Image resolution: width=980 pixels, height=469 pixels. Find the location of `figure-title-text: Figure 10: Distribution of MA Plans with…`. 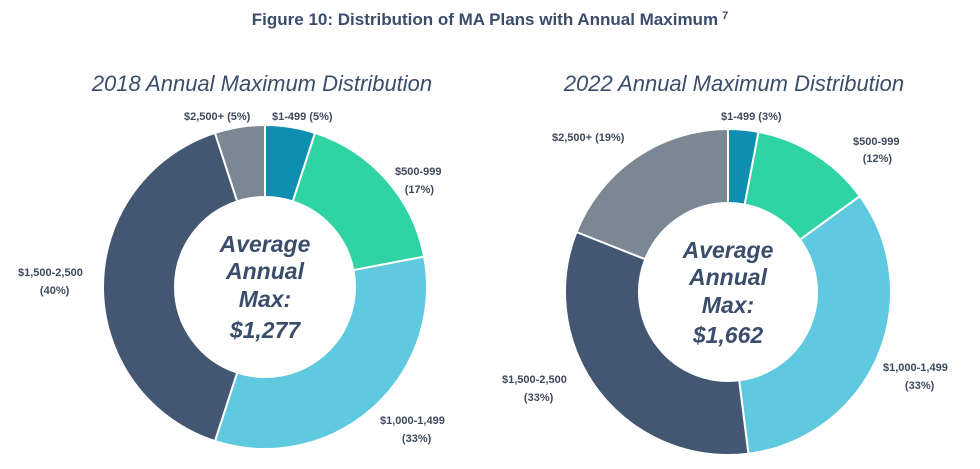

figure-title-text: Figure 10: Distribution of MA Plans with… is located at coordinates (485, 19).